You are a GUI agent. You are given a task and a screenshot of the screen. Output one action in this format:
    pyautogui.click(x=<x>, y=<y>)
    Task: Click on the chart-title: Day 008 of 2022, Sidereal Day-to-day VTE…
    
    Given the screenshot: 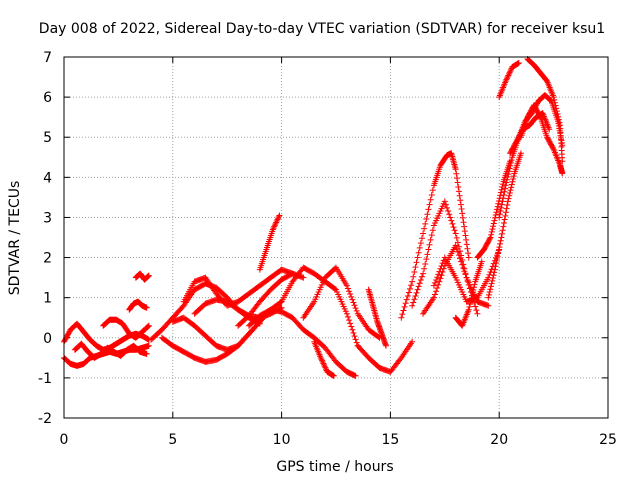 What is the action you would take?
    pyautogui.click(x=322, y=29)
    